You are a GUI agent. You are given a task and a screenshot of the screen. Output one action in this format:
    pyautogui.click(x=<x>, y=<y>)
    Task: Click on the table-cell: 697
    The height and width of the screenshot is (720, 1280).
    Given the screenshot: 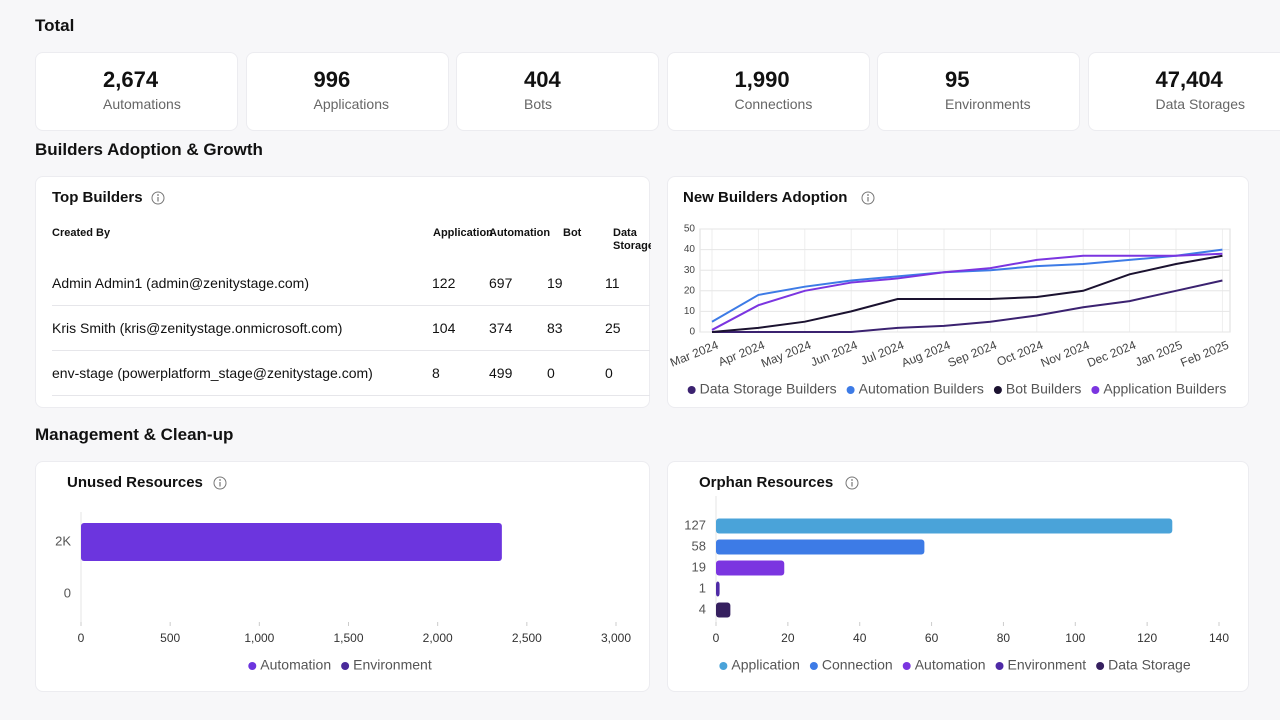 What is the action you would take?
    pyautogui.click(x=501, y=283)
    